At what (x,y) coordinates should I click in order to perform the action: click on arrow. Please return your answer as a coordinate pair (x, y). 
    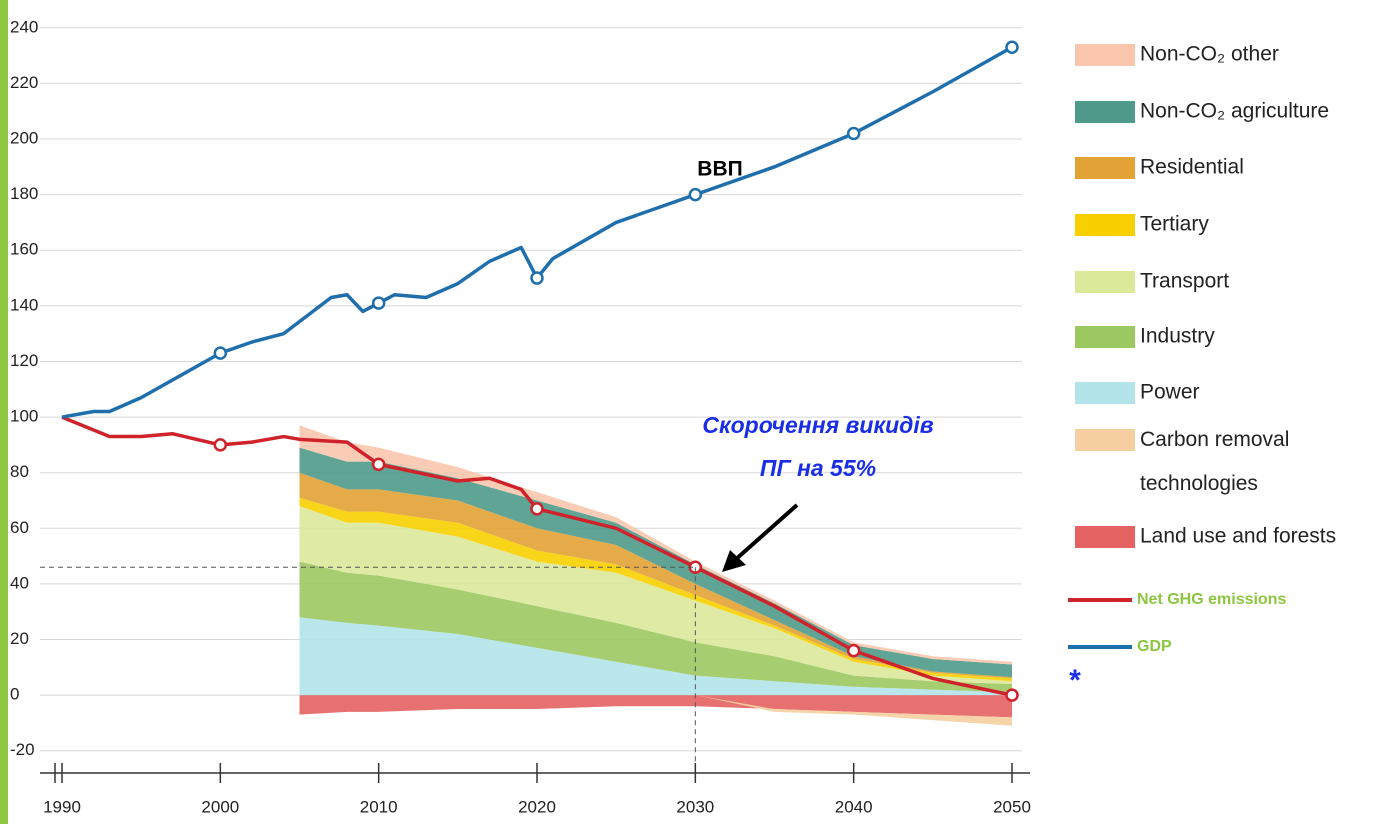
    Looking at the image, I should click on (766, 532).